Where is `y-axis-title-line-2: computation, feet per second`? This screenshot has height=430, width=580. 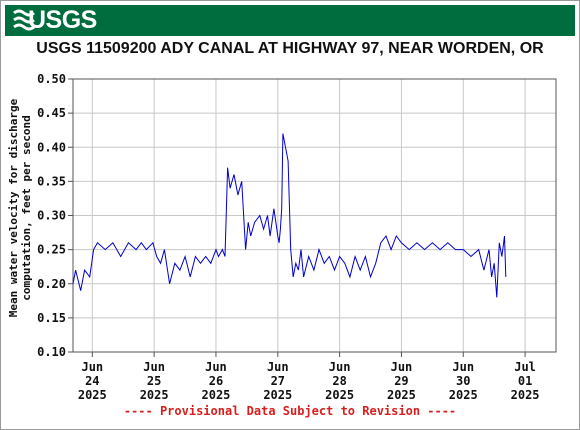
y-axis-title-line-2: computation, feet per second is located at coordinates (26, 208).